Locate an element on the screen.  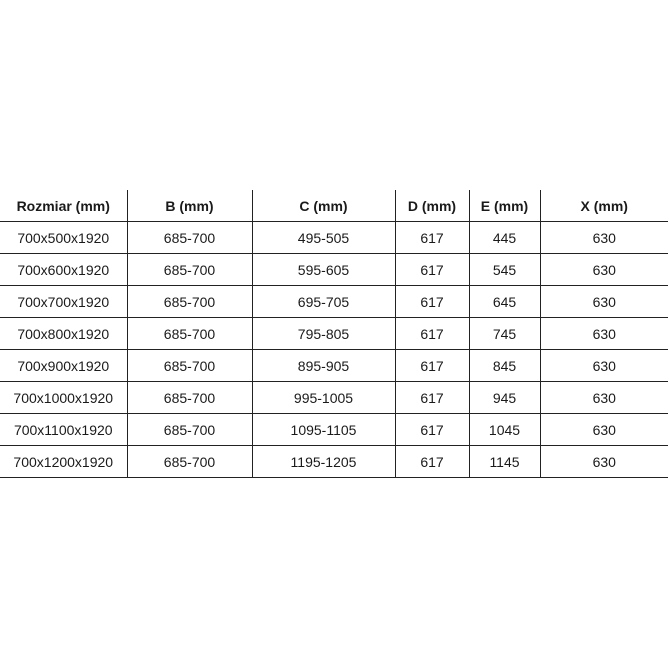
column-header: B (mm) is located at coordinates (189, 206).